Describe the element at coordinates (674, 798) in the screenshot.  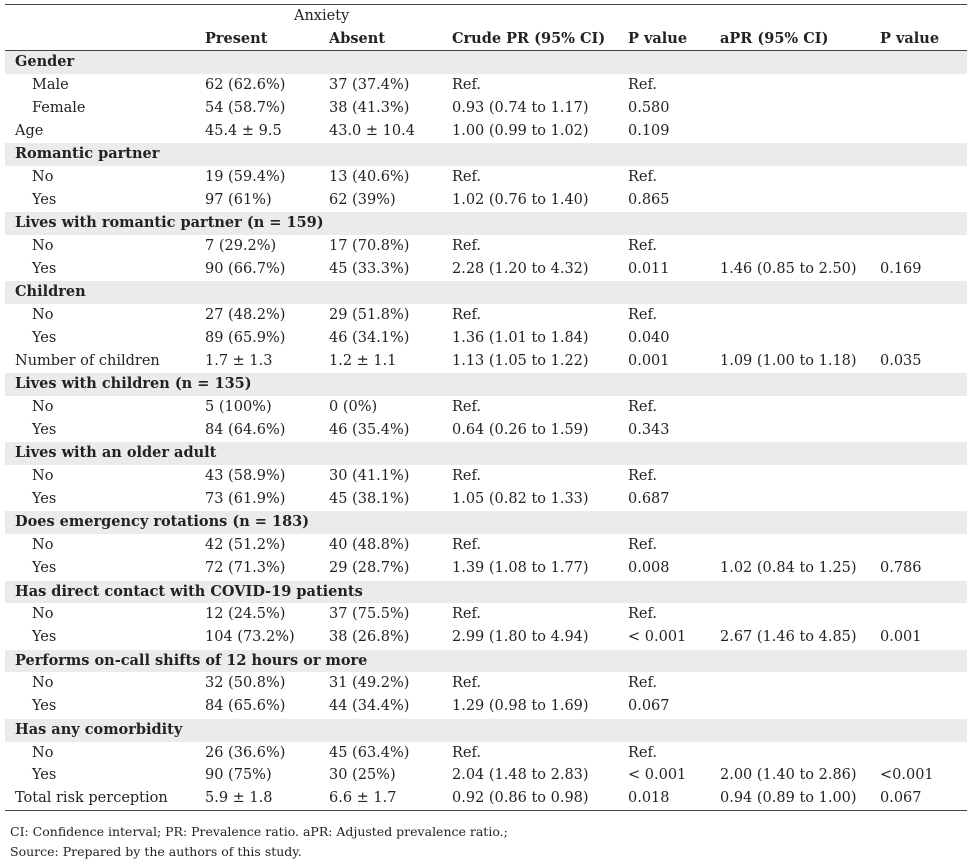
I see `p-value-cell: 0.018` at that location.